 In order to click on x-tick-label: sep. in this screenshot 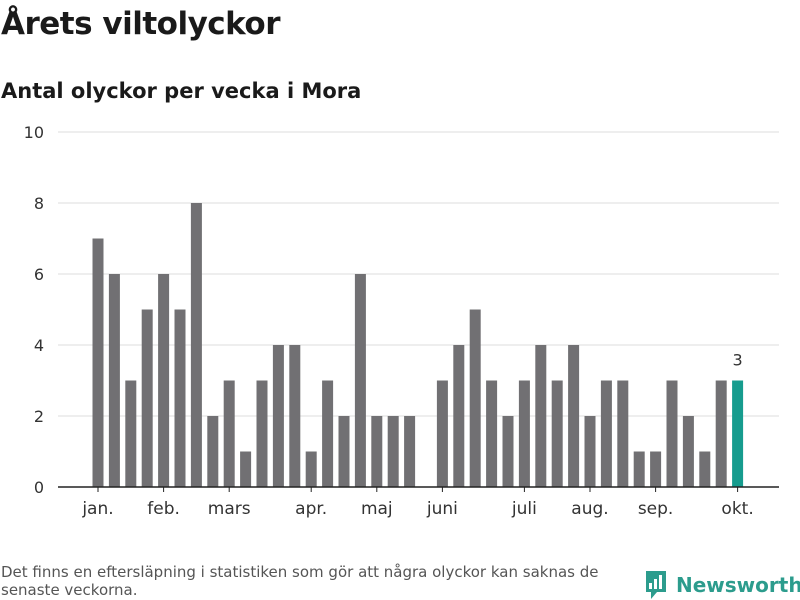, I will do `click(656, 509)`.